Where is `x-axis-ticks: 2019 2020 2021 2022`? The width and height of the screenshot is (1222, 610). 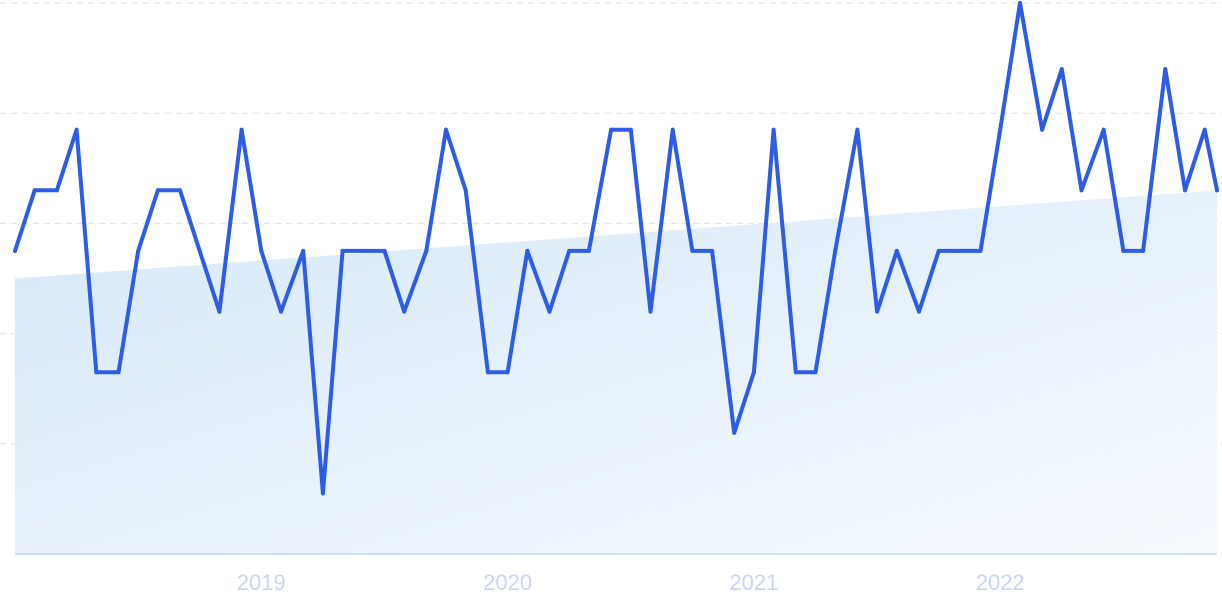
x-axis-ticks: 2019 2020 2021 2022 is located at coordinates (631, 582).